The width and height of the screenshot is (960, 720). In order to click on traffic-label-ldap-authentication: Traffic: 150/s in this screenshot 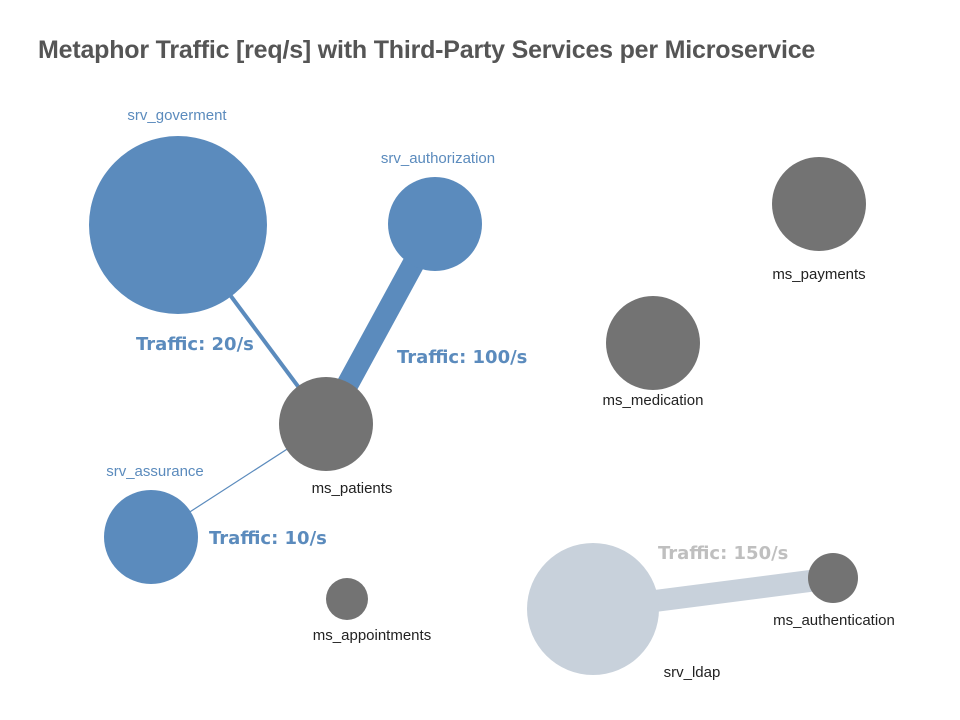, I will do `click(723, 553)`.